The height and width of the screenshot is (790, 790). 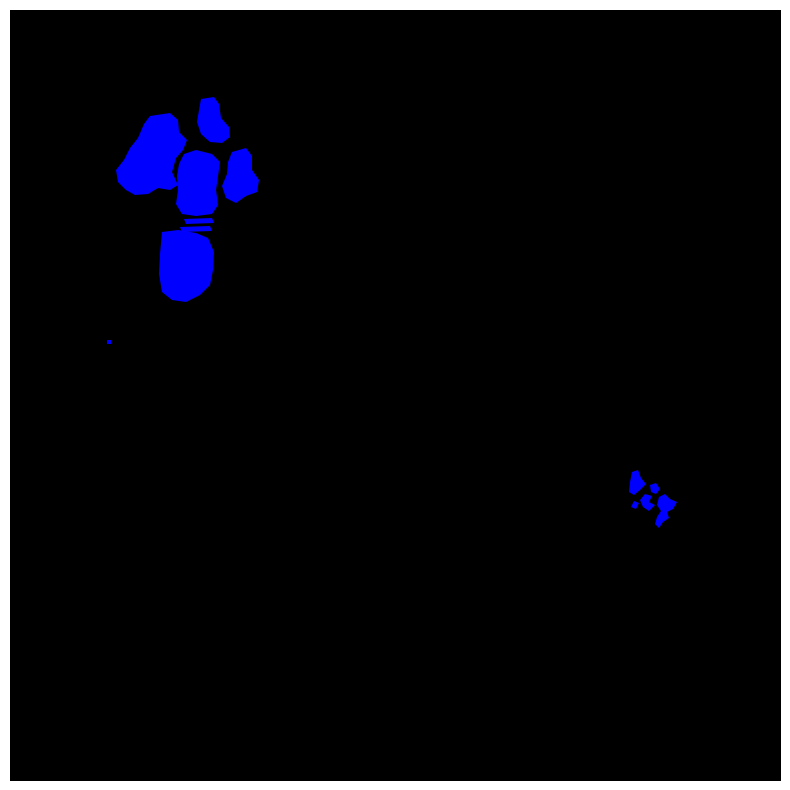 I want to click on region-upper-left-cluster, so click(x=187, y=199).